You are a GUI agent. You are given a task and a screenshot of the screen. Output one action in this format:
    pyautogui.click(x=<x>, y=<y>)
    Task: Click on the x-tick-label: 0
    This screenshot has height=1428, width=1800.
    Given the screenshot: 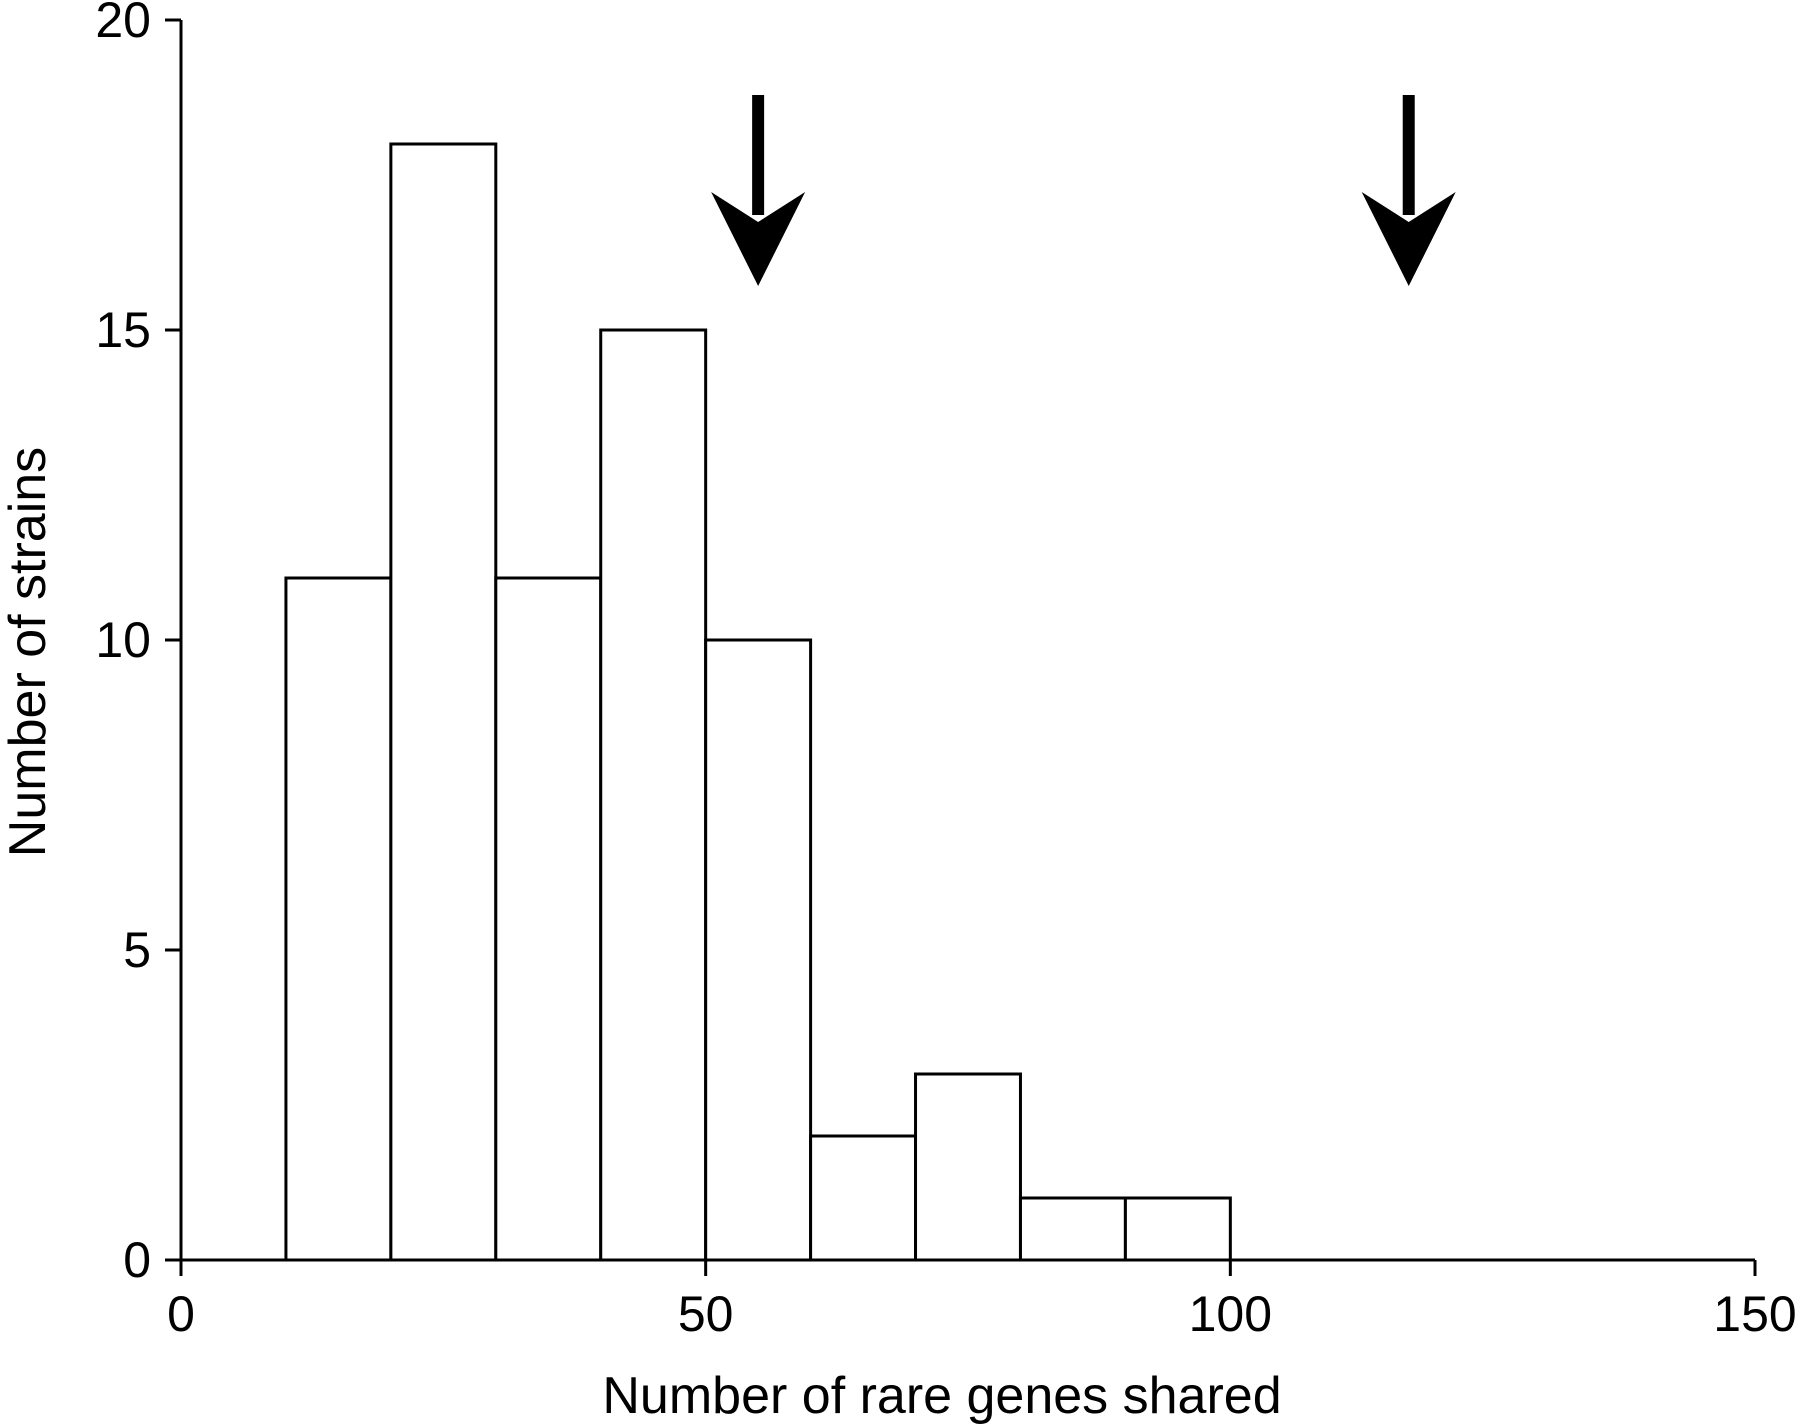 What is the action you would take?
    pyautogui.click(x=181, y=1314)
    